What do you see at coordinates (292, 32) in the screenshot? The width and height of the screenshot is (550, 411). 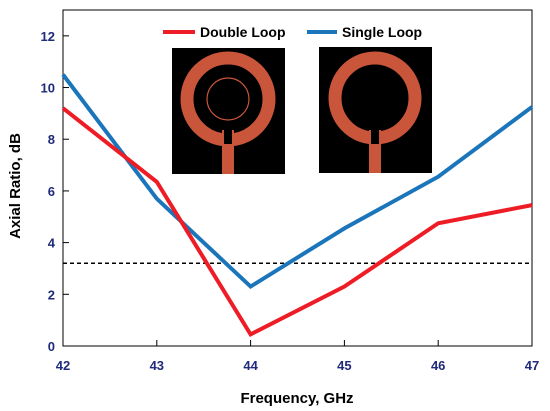 I see `legend: Double Loop Single Loop` at bounding box center [292, 32].